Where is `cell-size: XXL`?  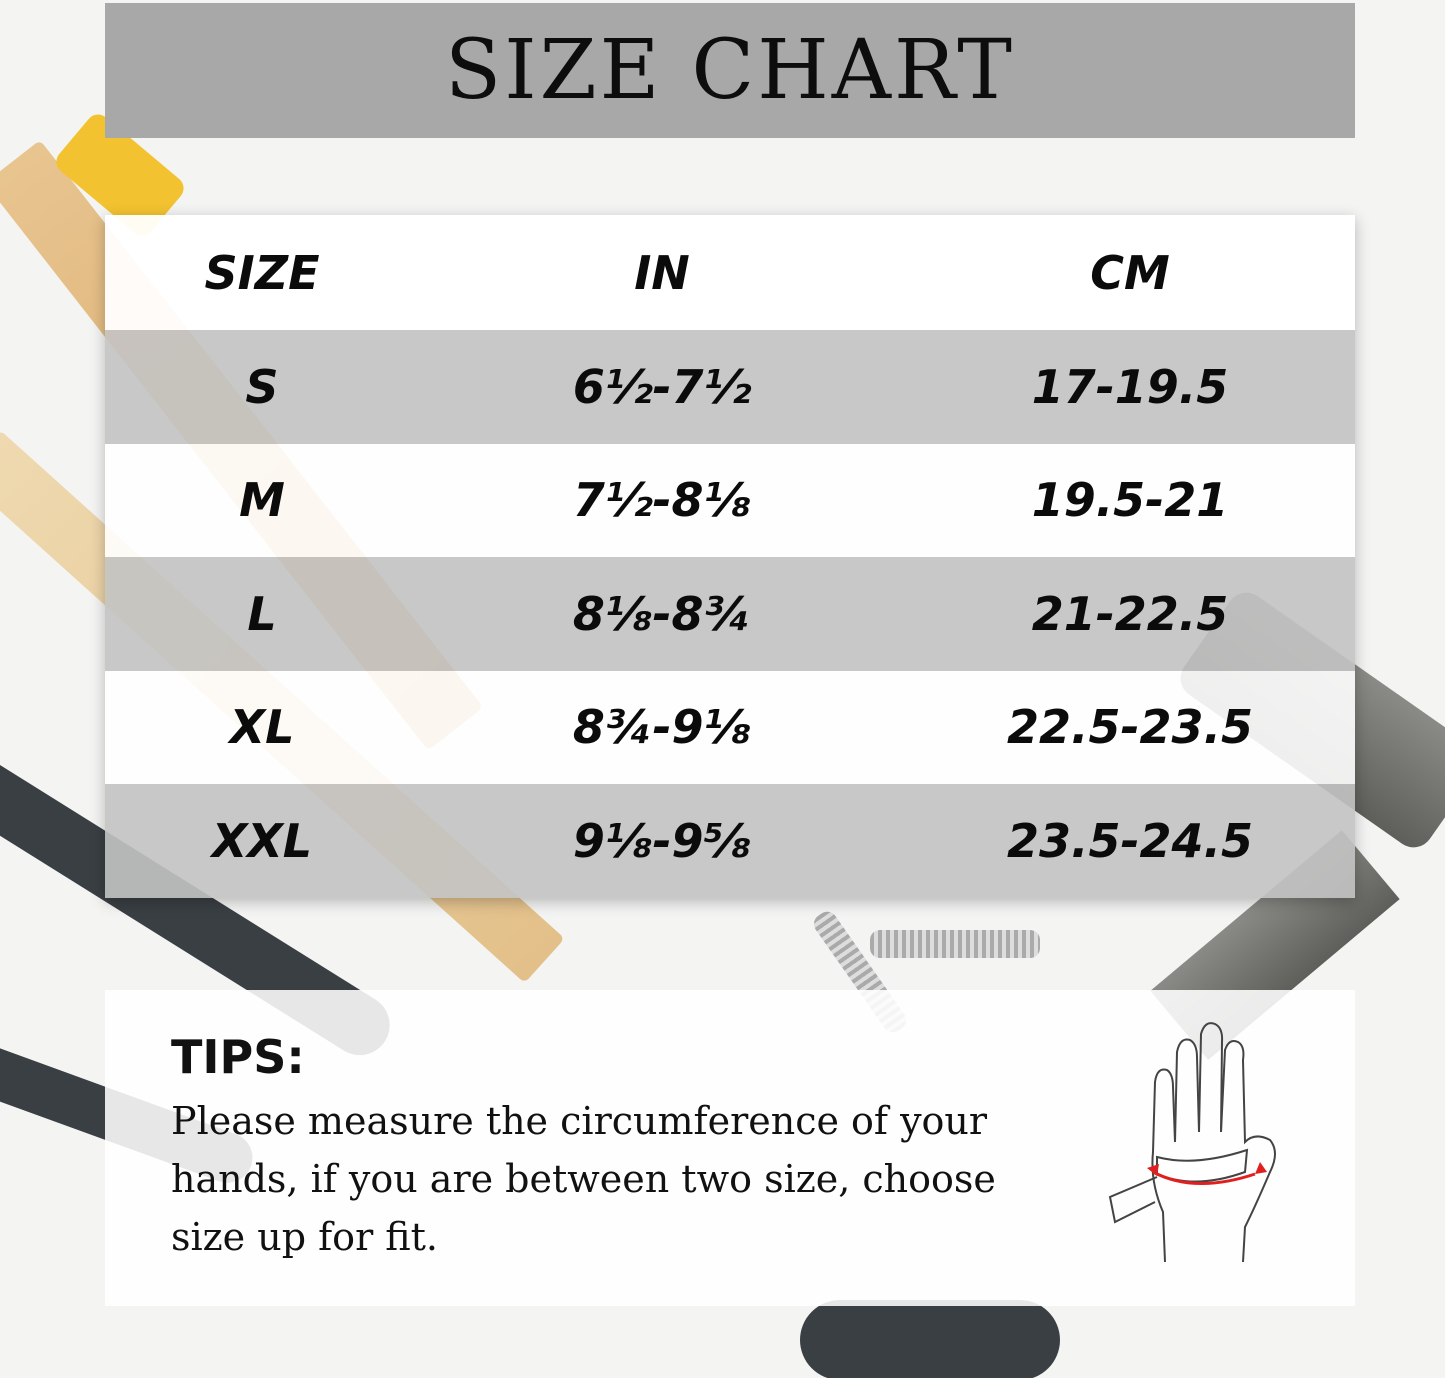
cell-size: XXL is located at coordinates (262, 840).